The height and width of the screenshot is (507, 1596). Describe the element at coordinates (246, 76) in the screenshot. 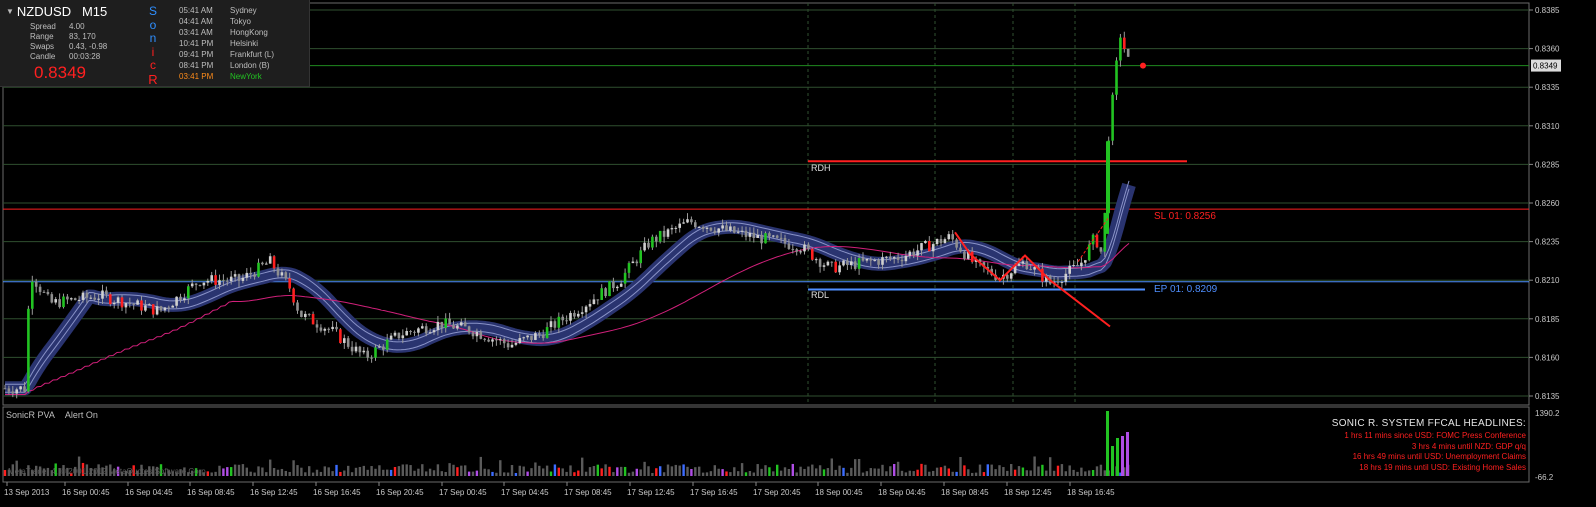

I see `session-city: NewYork` at that location.